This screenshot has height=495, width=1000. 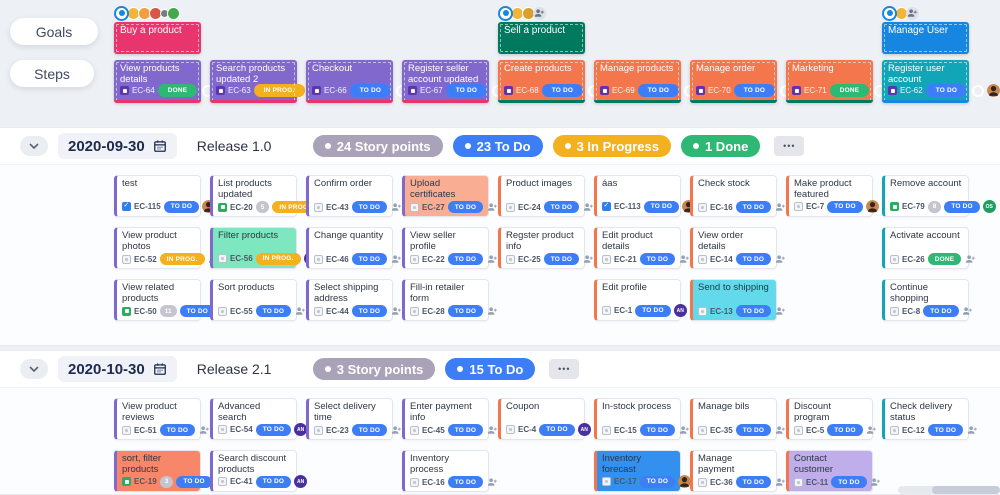 What do you see at coordinates (353, 419) in the screenshot?
I see `story-card: Select delivery time EC-23 TO DO` at bounding box center [353, 419].